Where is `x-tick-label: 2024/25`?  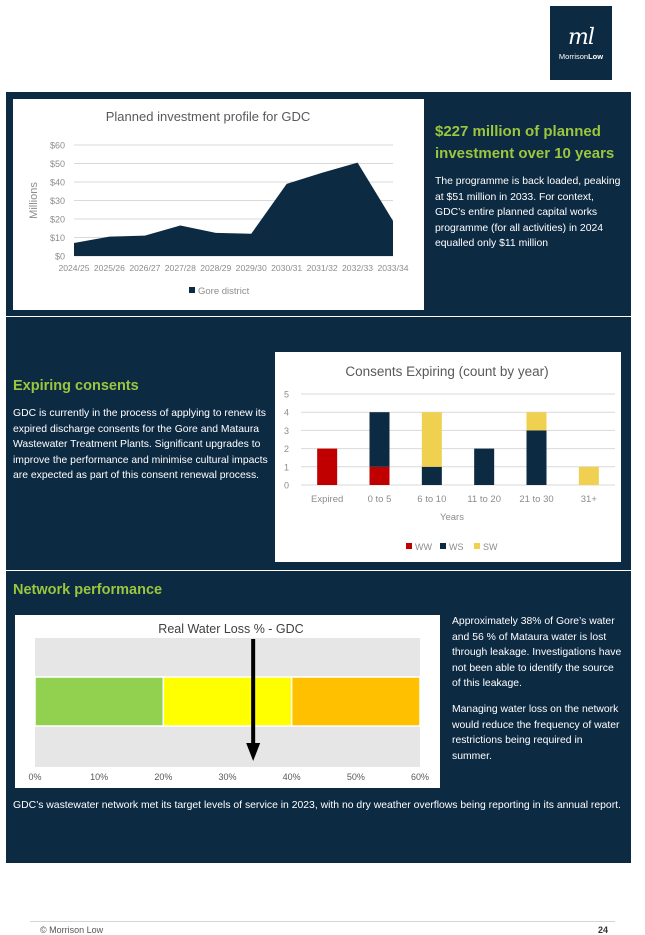 x-tick-label: 2024/25 is located at coordinates (73, 268).